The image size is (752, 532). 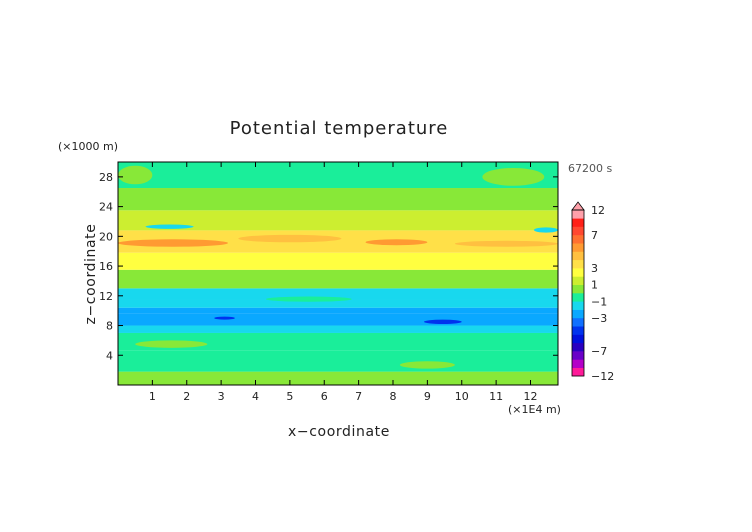 I want to click on x-tick-label-1: 1, so click(x=152, y=396).